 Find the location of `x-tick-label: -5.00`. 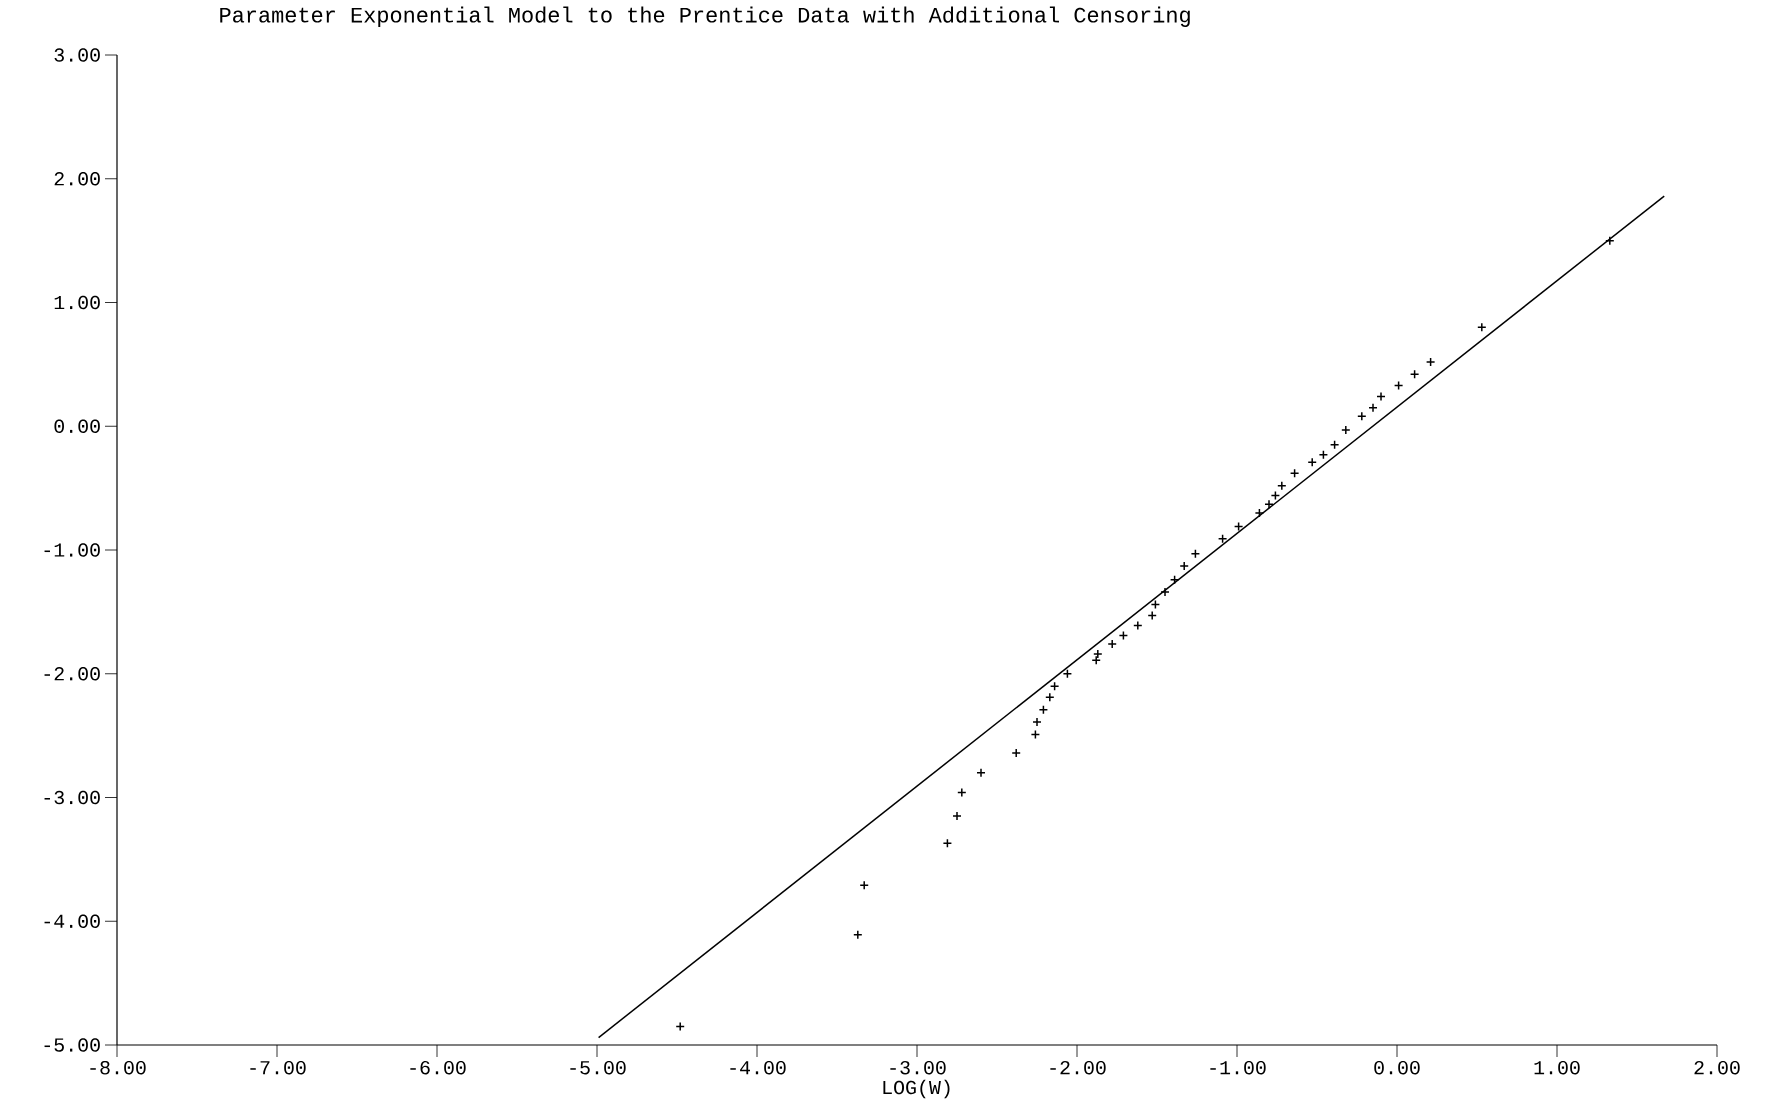

x-tick-label: -5.00 is located at coordinates (598, 1067).